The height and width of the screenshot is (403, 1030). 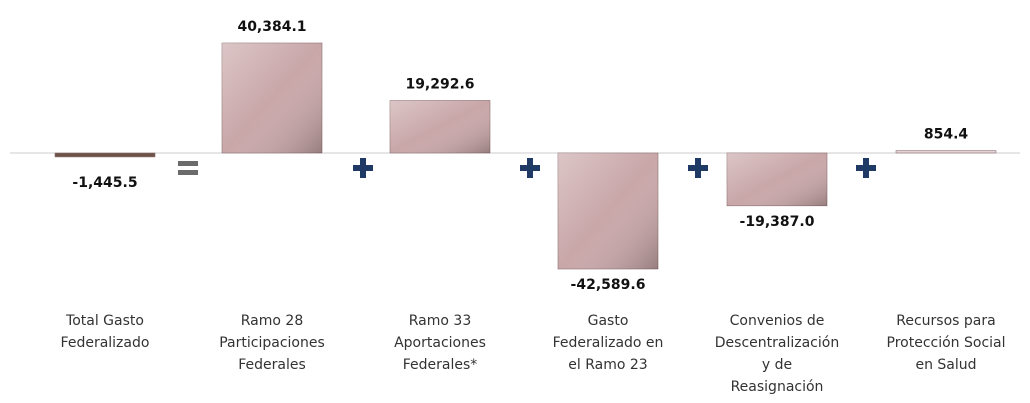 What do you see at coordinates (272, 321) in the screenshot?
I see `category-label: Ramo 28` at bounding box center [272, 321].